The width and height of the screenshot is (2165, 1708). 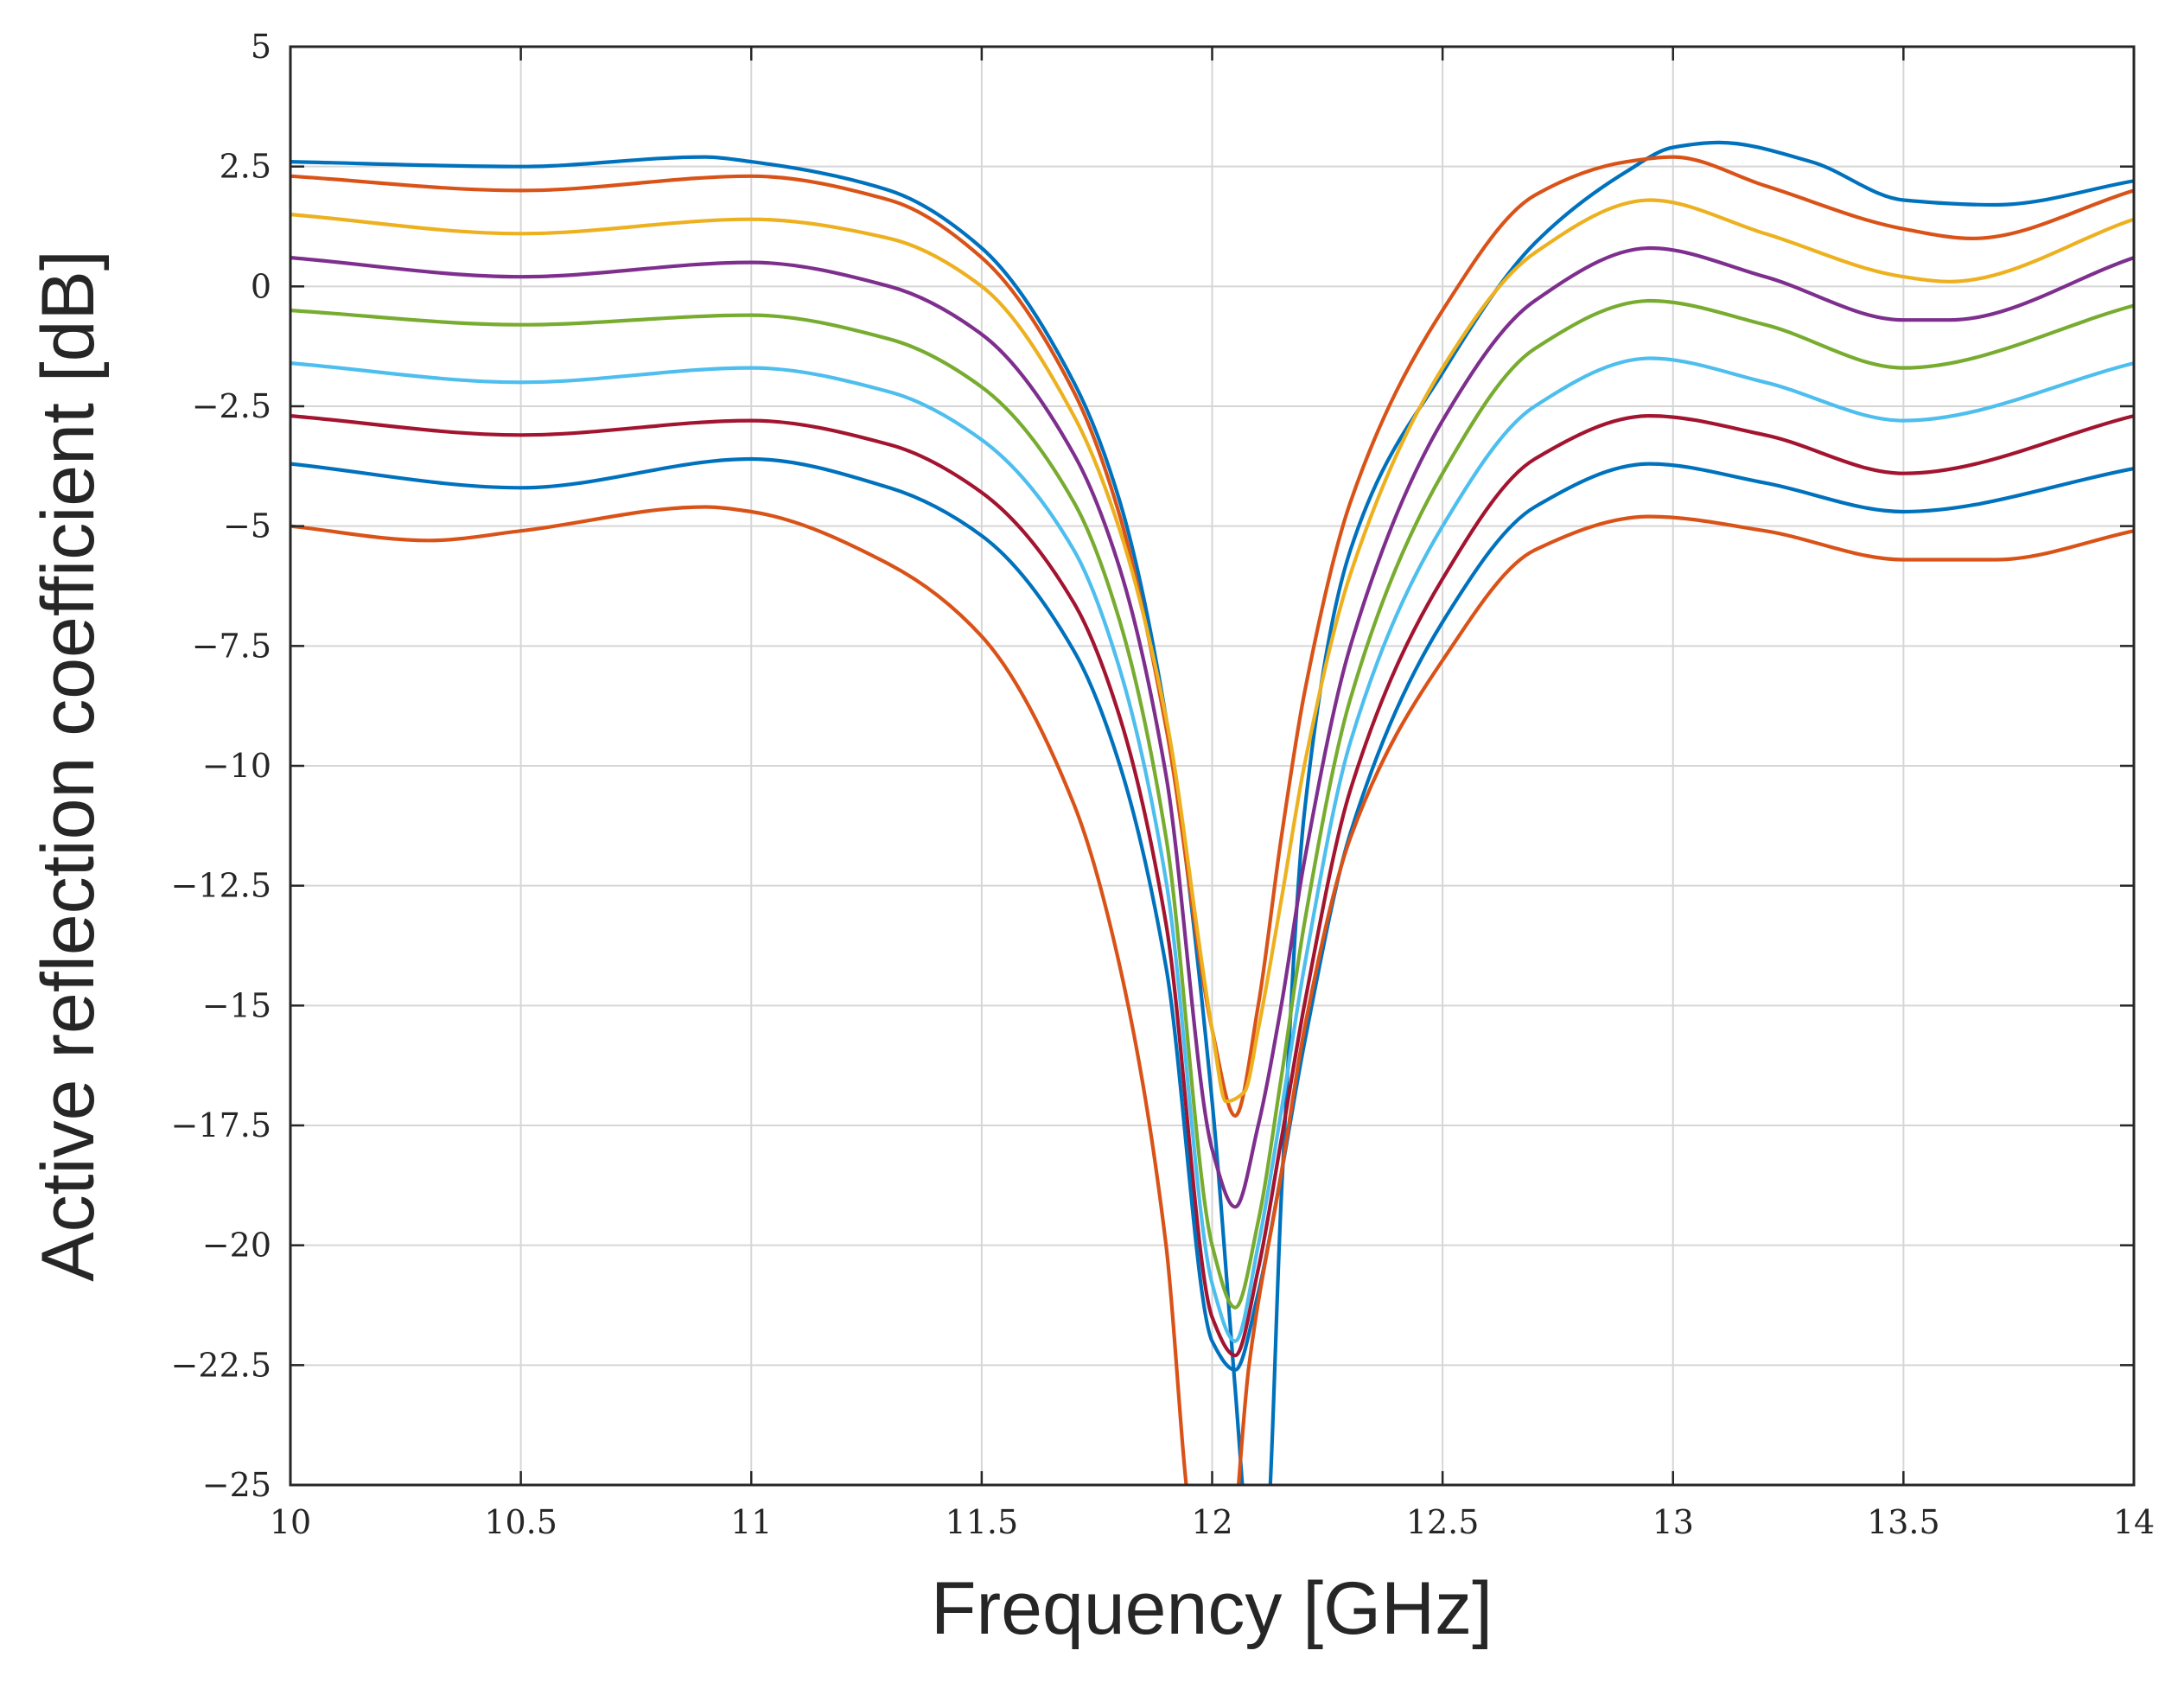 I want to click on x-tick-label: 13, so click(x=1673, y=1522).